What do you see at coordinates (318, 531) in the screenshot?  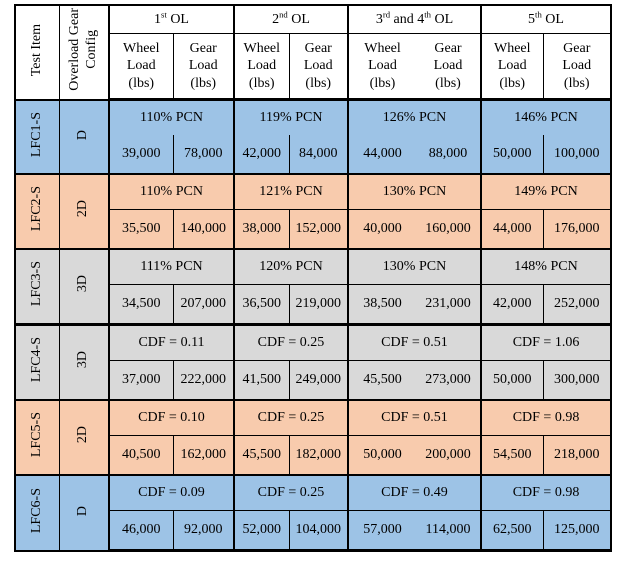 I see `gear-load-value: 104,000` at bounding box center [318, 531].